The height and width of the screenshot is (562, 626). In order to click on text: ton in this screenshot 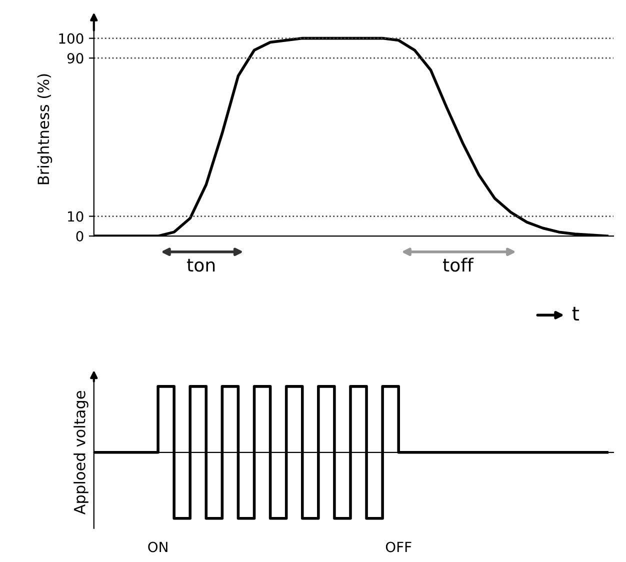, I will do `click(201, 265)`.